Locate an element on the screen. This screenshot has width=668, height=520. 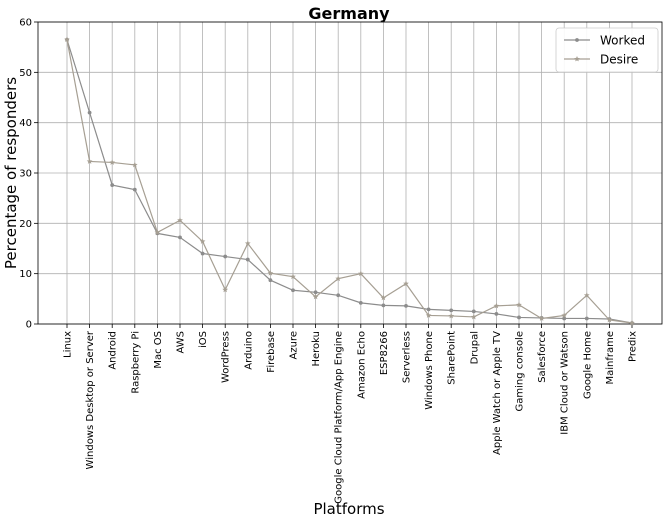
x-tick-label: AWS is located at coordinates (181, 342).